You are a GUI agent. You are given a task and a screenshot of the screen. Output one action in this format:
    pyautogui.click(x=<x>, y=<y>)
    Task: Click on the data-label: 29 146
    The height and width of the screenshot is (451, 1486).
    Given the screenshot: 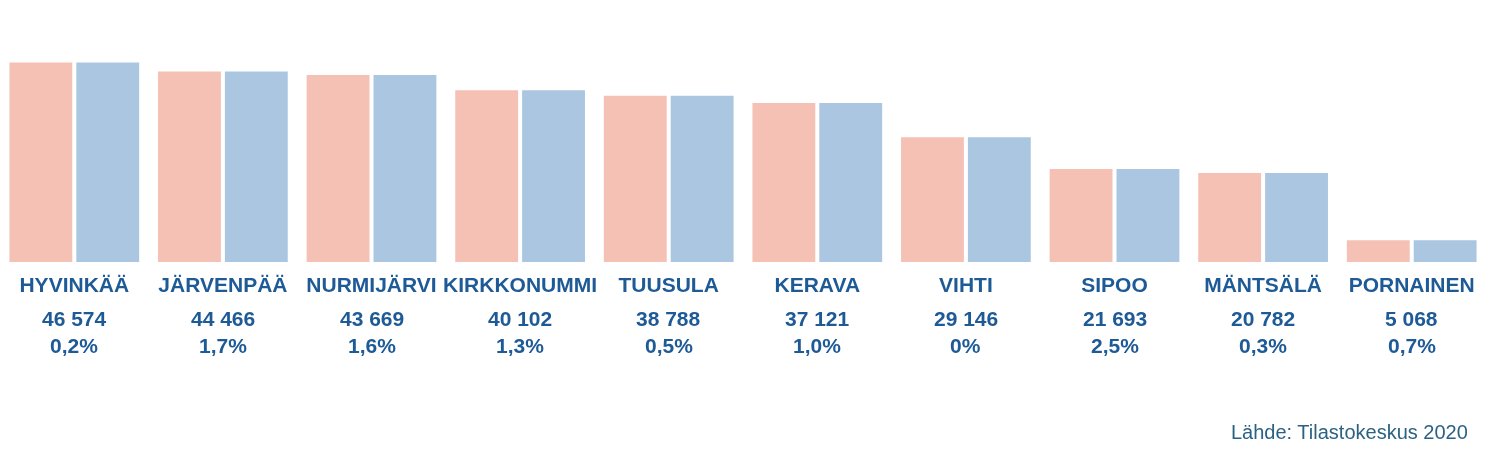 What is the action you would take?
    pyautogui.click(x=966, y=318)
    